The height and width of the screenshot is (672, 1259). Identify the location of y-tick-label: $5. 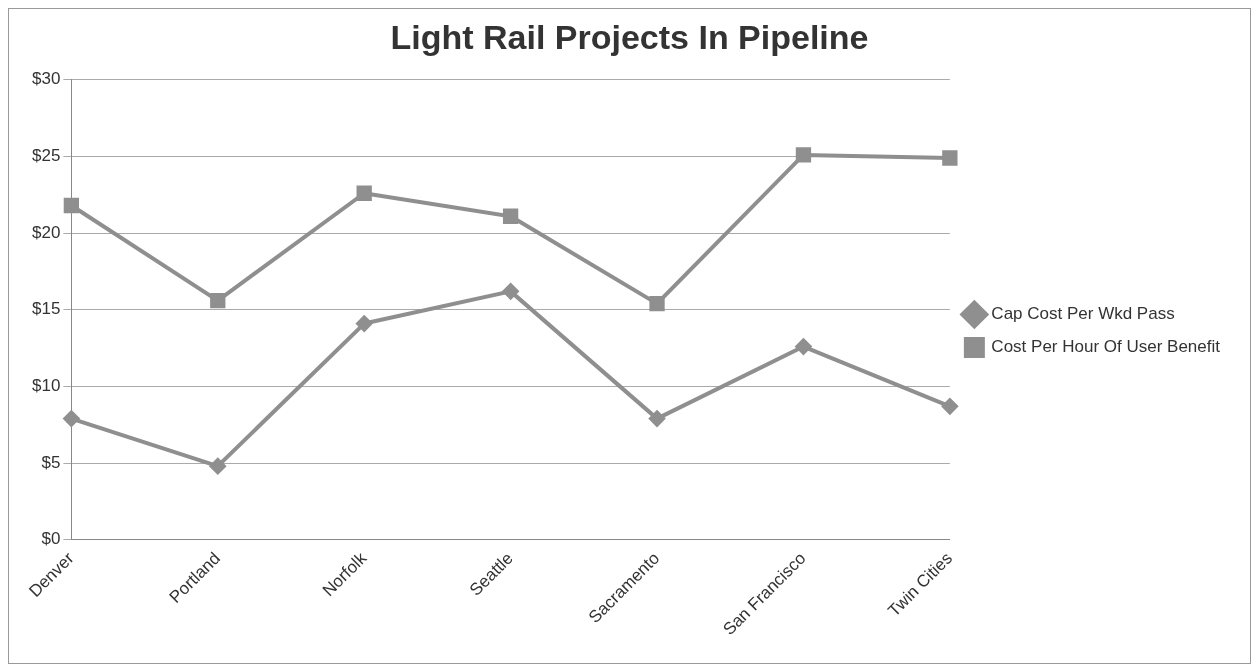
(51, 462).